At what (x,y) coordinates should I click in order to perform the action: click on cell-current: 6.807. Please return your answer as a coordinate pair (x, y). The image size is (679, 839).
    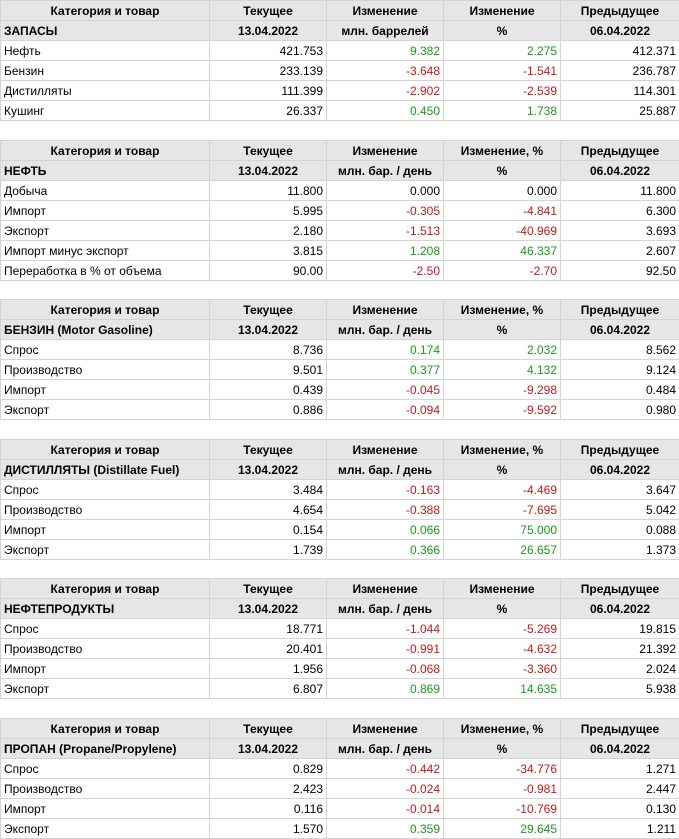
    Looking at the image, I should click on (268, 689).